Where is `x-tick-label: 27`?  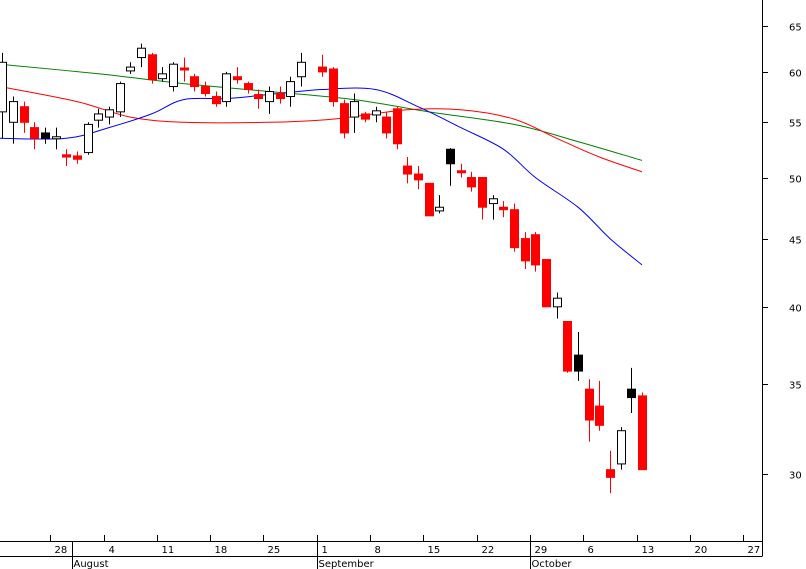
x-tick-label: 27 is located at coordinates (754, 550).